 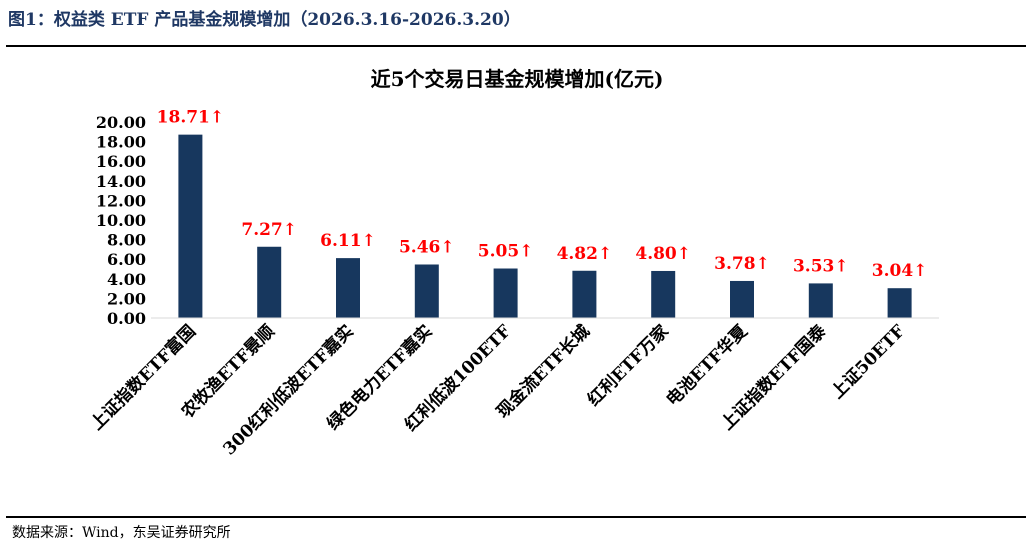 What do you see at coordinates (190, 118) in the screenshot?
I see `data-label: 18.71↑` at bounding box center [190, 118].